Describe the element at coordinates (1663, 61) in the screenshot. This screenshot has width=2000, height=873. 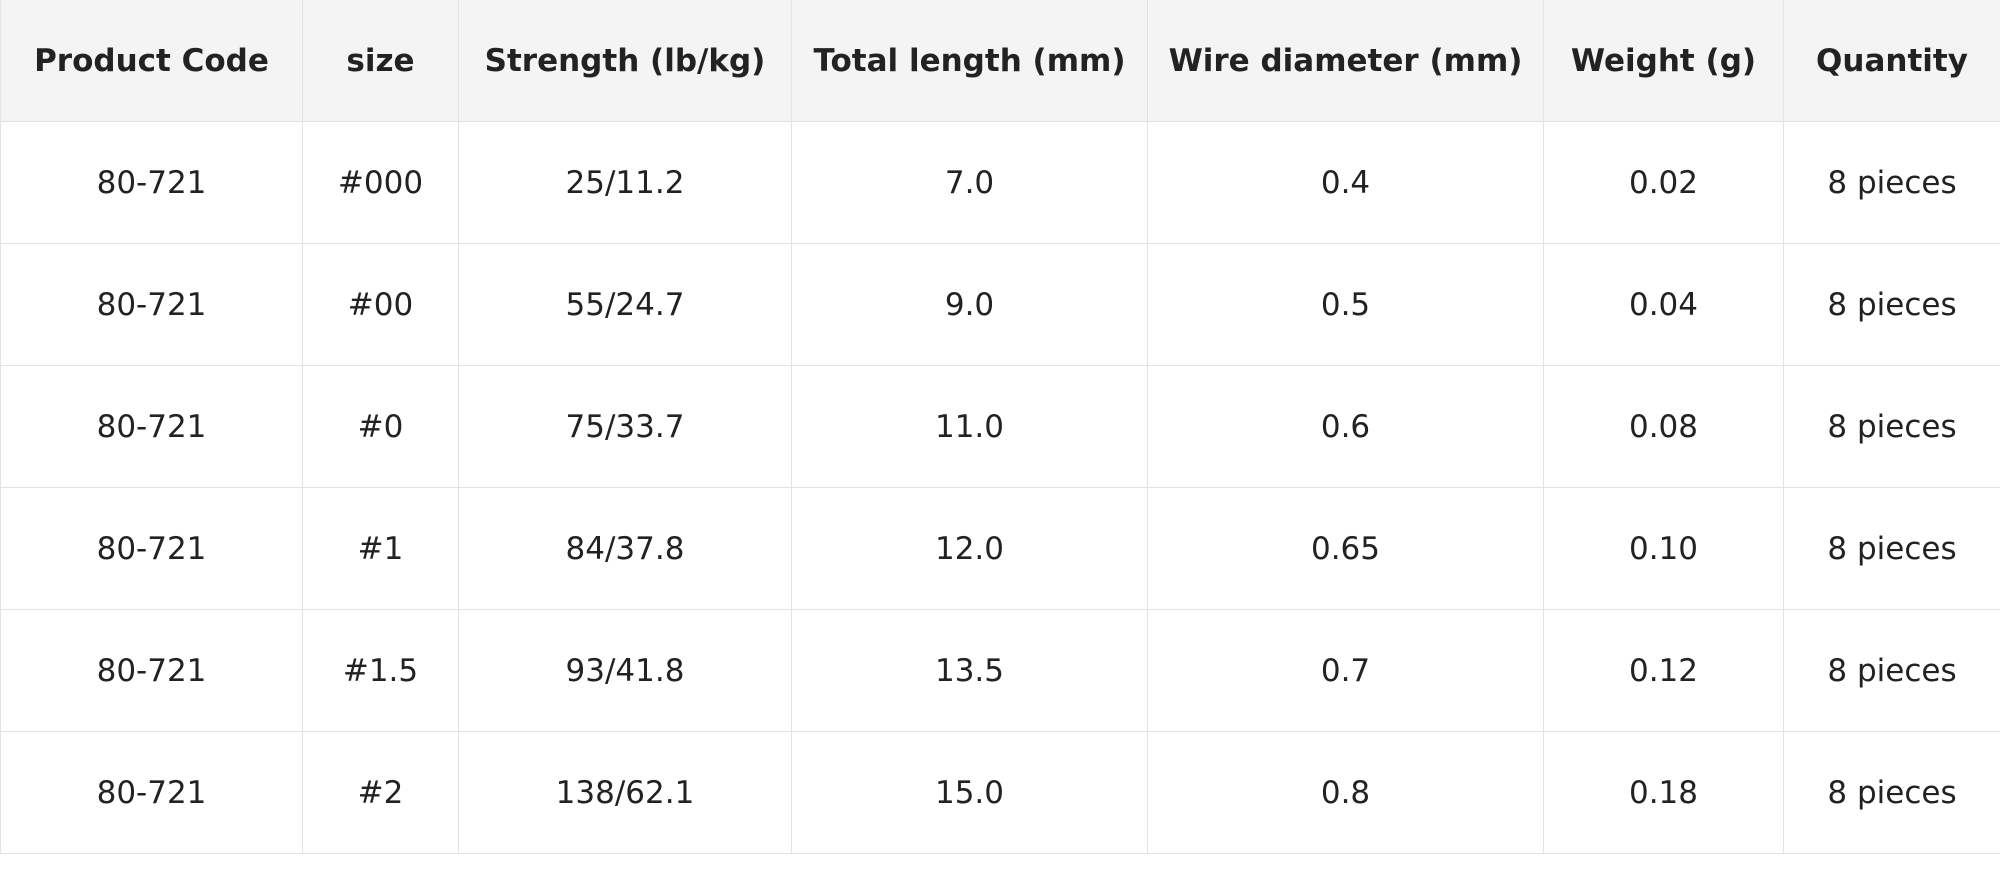
I see `header-cell: Weight (g)` at that location.